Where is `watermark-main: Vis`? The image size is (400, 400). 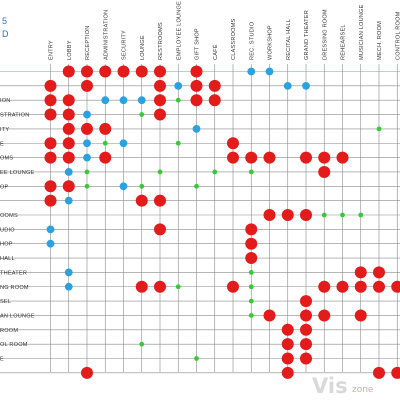 watermark-main: Vis is located at coordinates (330, 386).